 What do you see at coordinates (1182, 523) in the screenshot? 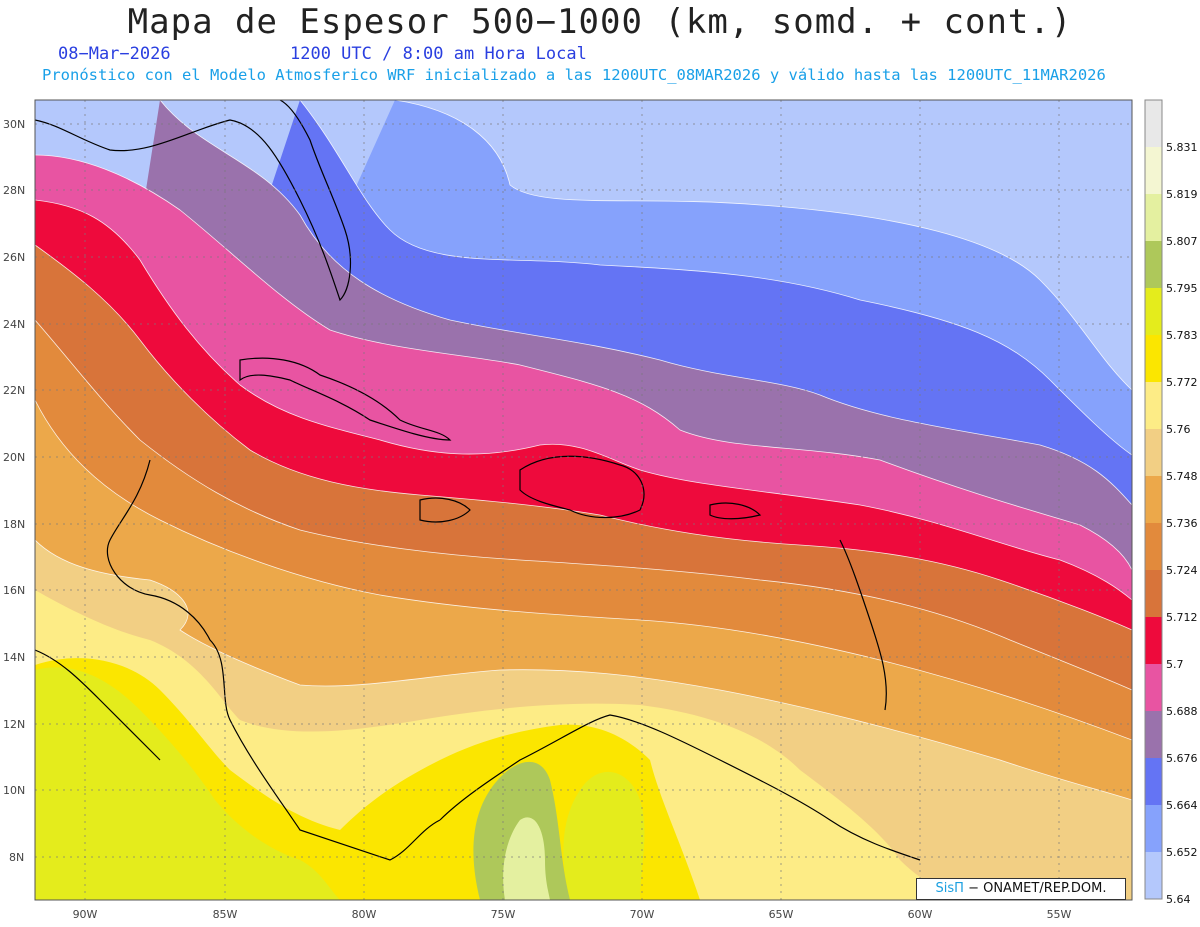
I see `legend-label: 5.736` at bounding box center [1182, 523].